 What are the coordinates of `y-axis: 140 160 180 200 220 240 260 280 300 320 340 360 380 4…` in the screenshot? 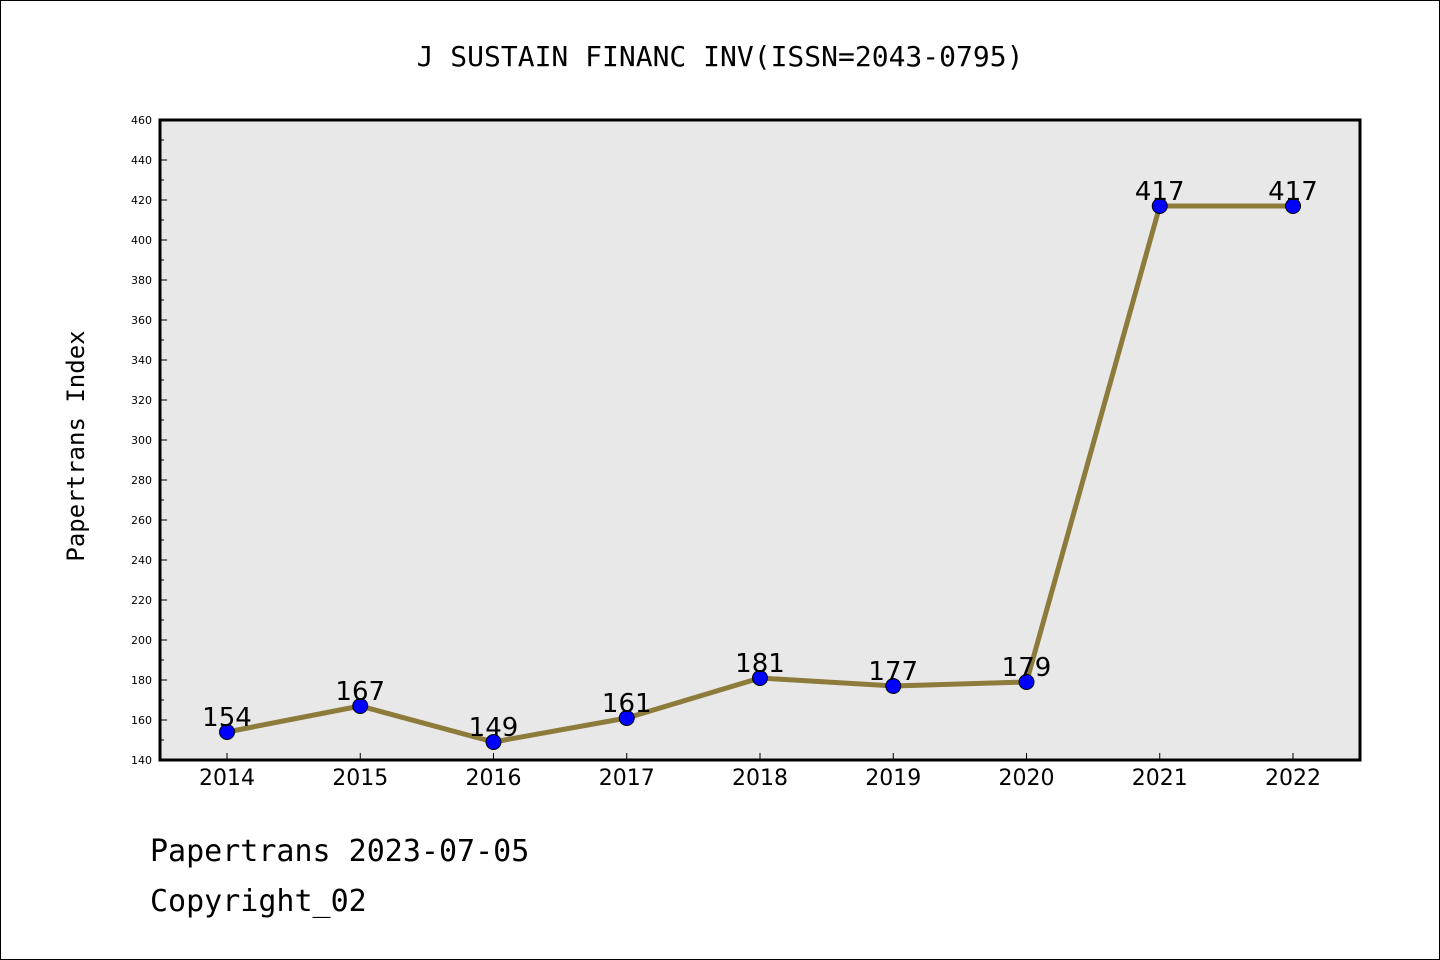 It's located at (149, 440).